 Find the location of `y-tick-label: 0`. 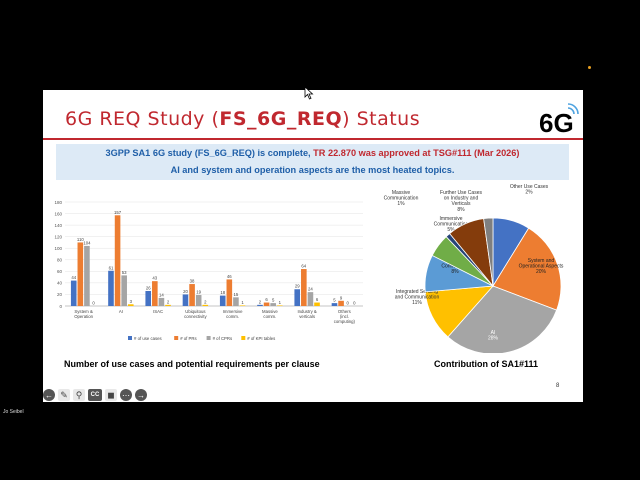

y-tick-label: 0 is located at coordinates (60, 306).